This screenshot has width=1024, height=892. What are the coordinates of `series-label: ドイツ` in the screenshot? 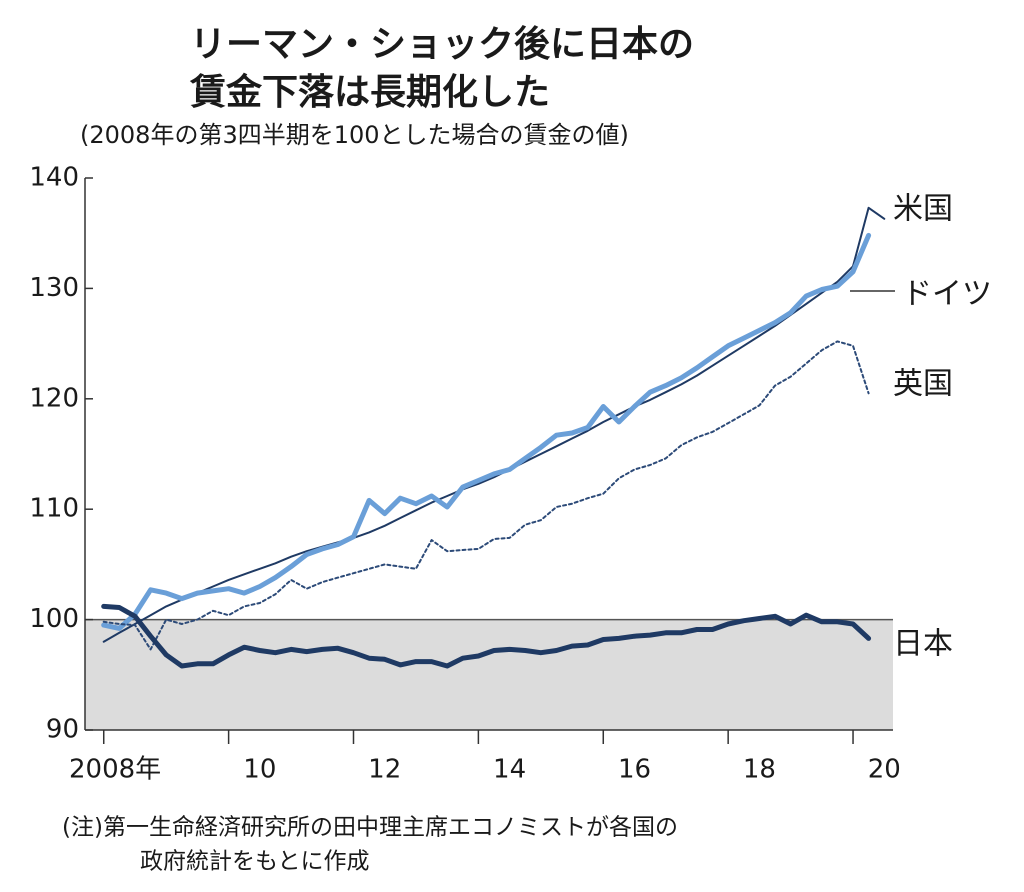 It's located at (947, 294).